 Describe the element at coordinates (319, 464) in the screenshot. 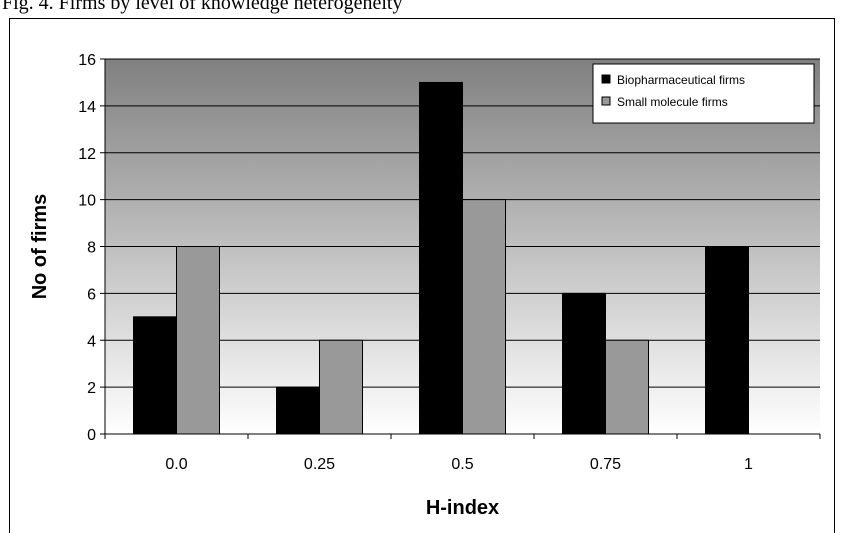

I see `x-tick-label: 0.25` at that location.